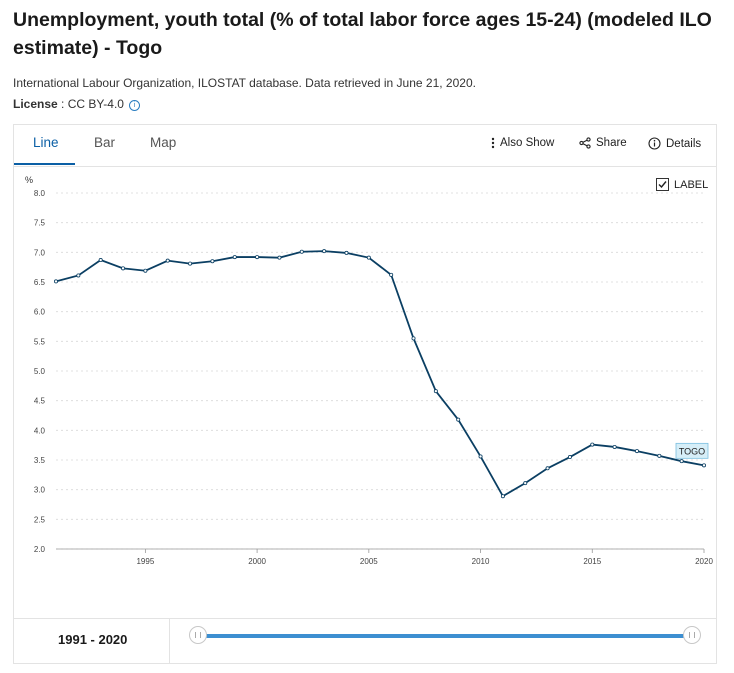 The height and width of the screenshot is (673, 734). Describe the element at coordinates (365, 641) in the screenshot. I see `range-bar: 1991 - 2020` at that location.